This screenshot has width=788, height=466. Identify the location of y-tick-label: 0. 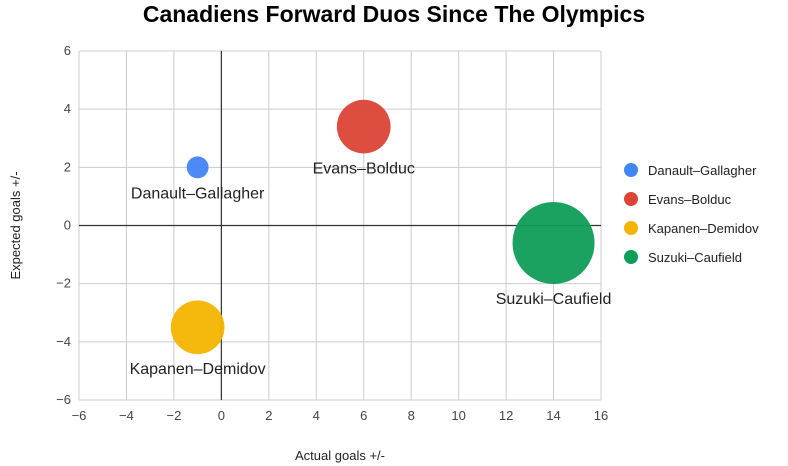
(67, 225).